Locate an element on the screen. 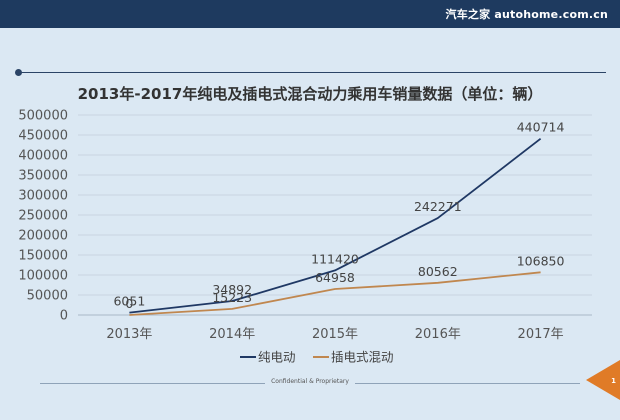  y-tick-label: 100000 is located at coordinates (43, 276).